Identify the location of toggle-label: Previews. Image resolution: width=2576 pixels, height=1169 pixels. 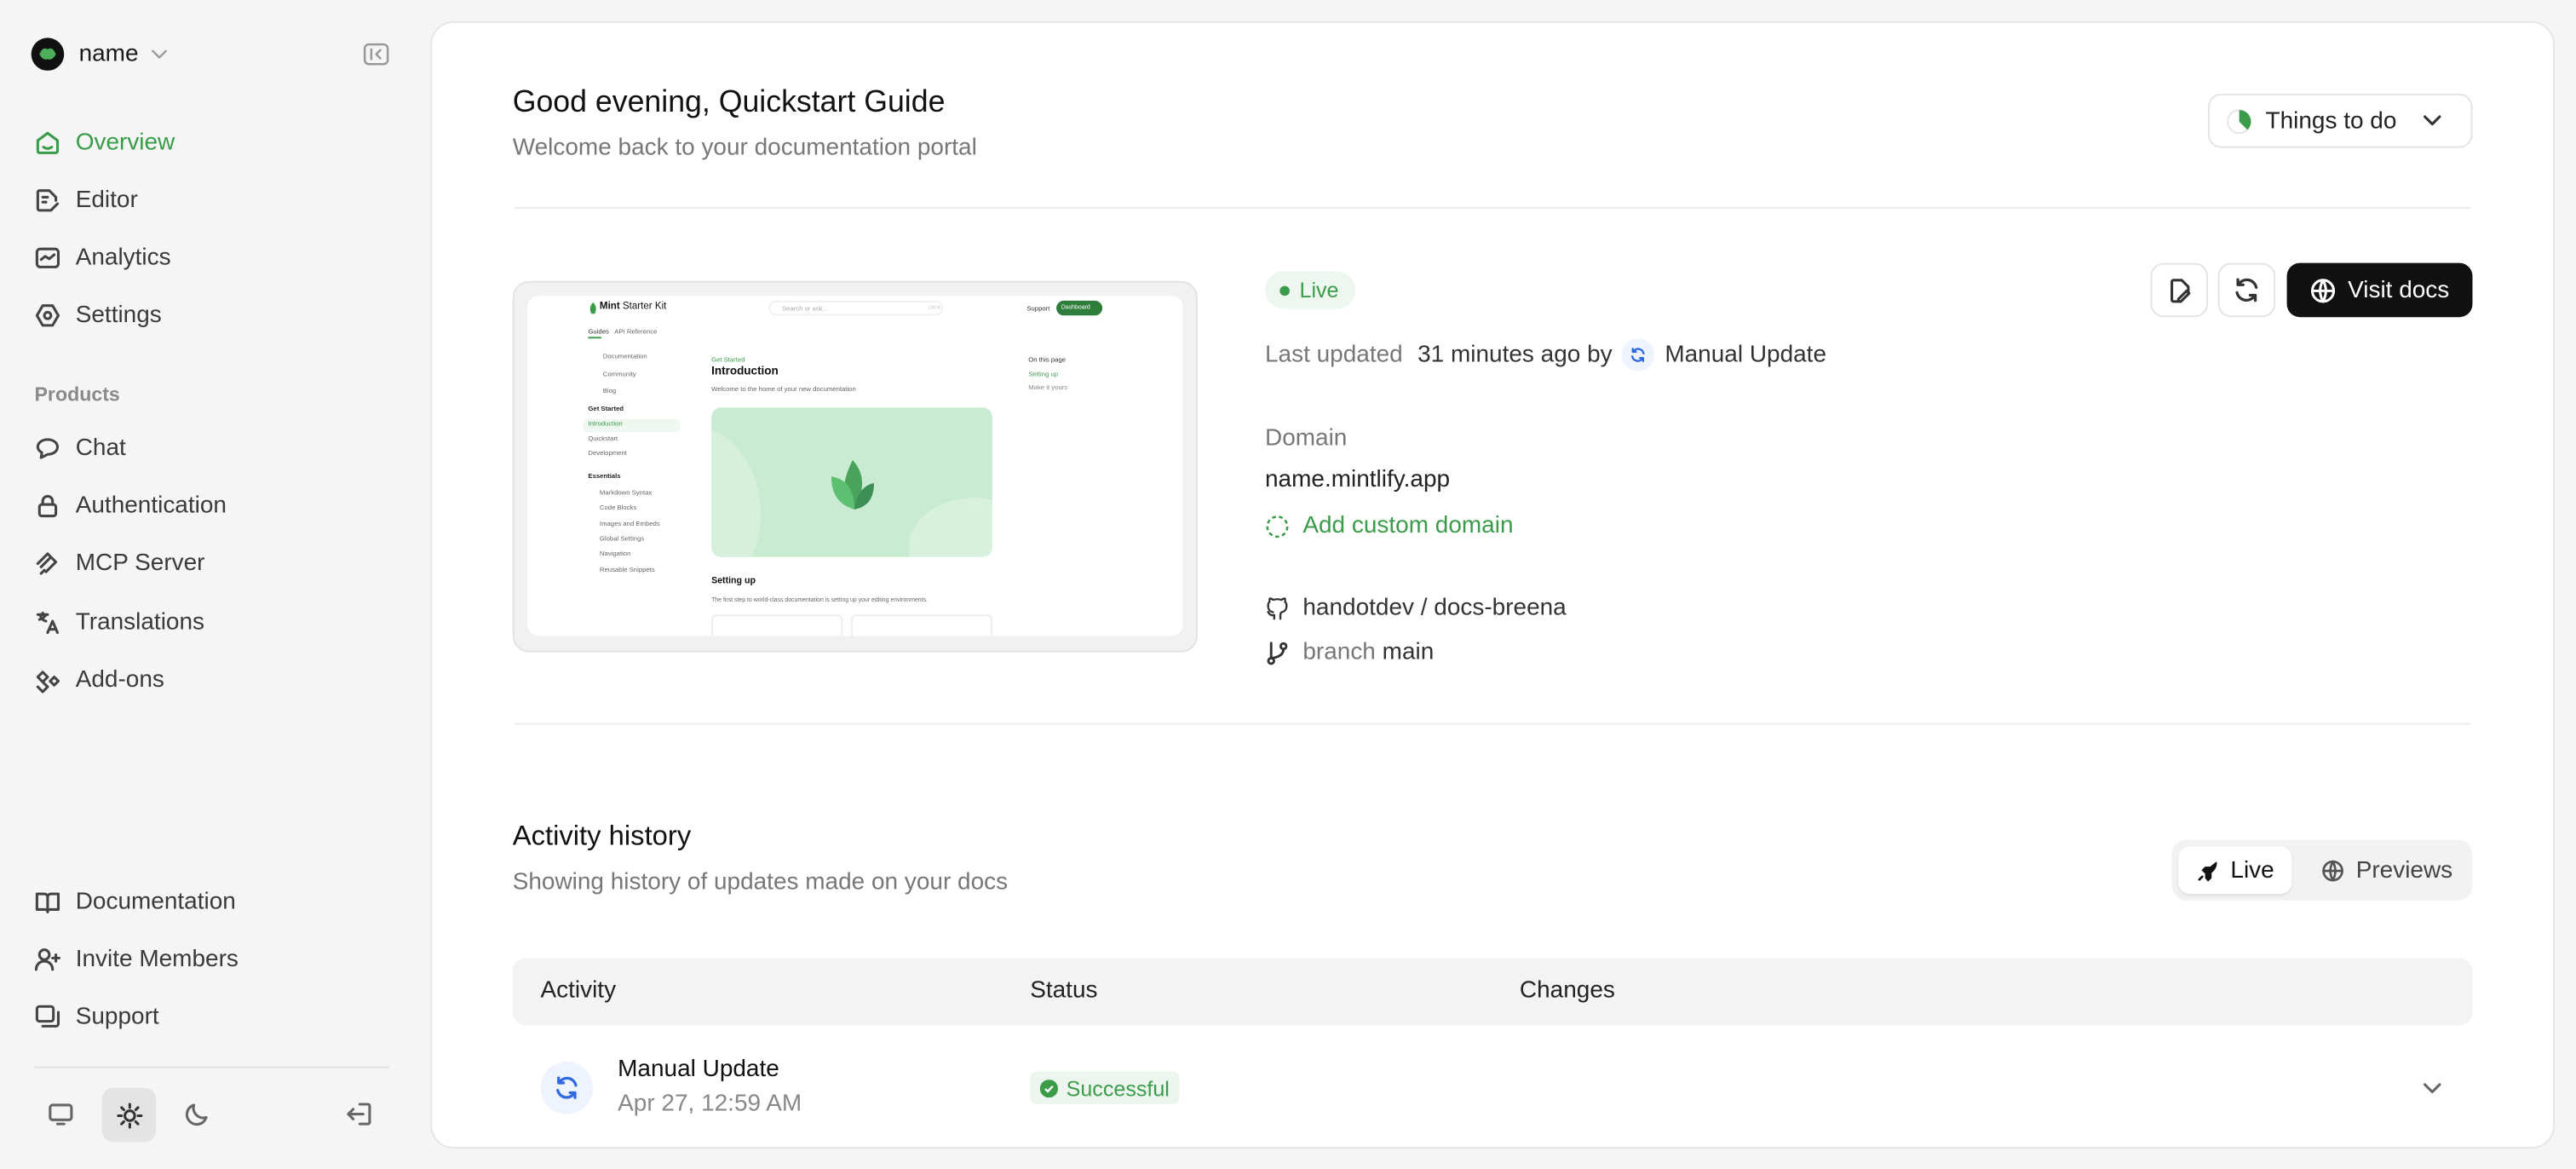
(2404, 870).